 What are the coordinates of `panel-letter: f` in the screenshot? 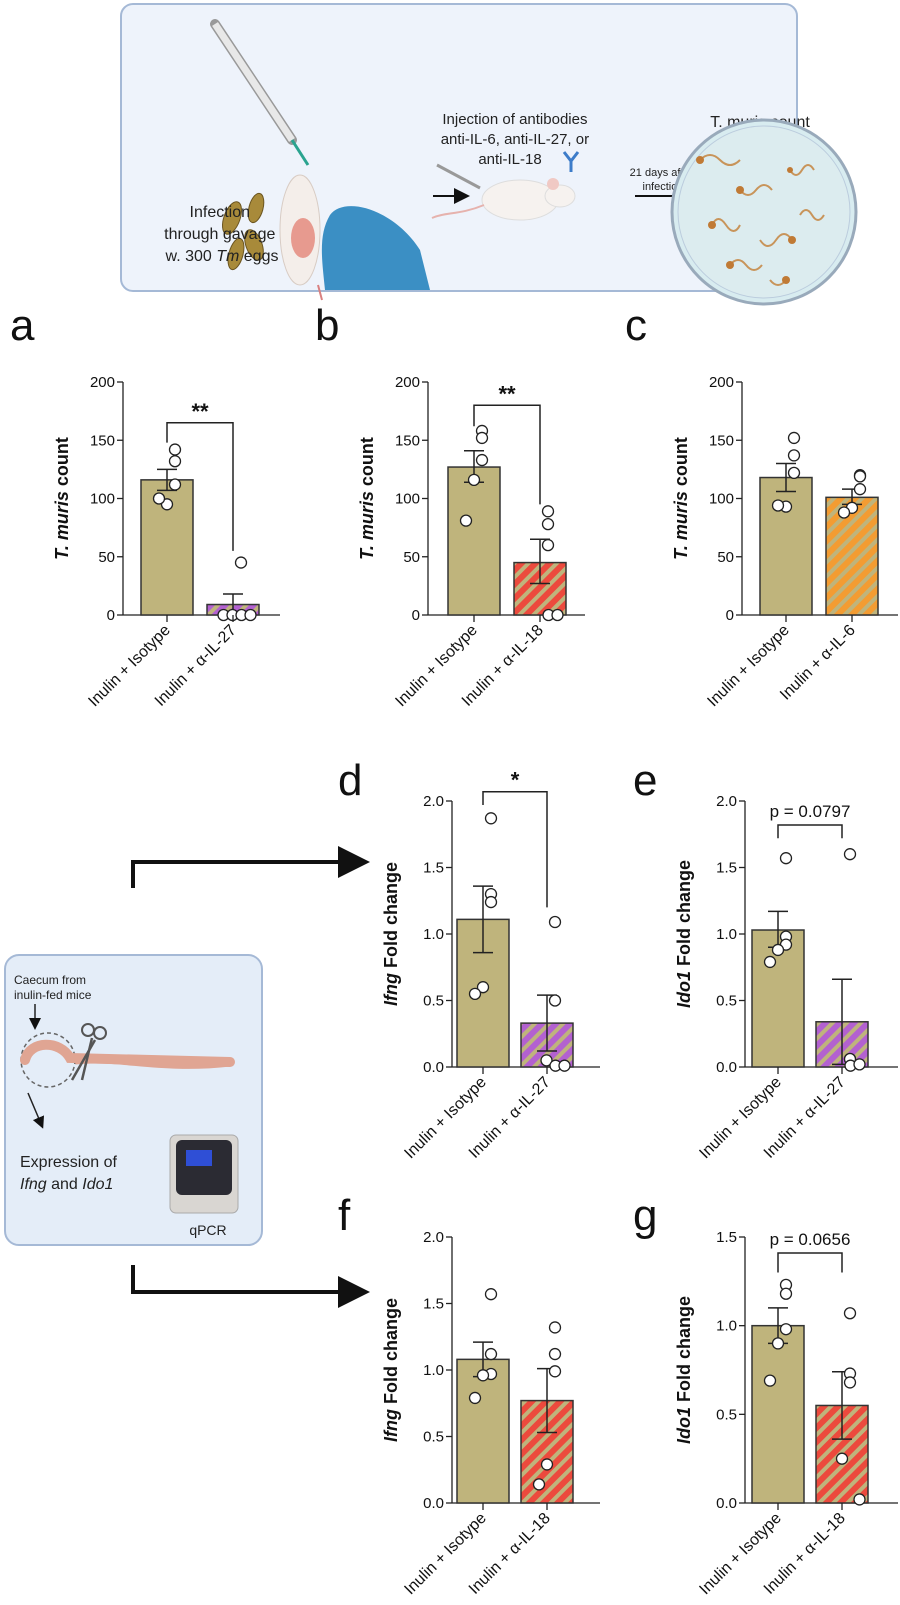 It's located at (344, 1215).